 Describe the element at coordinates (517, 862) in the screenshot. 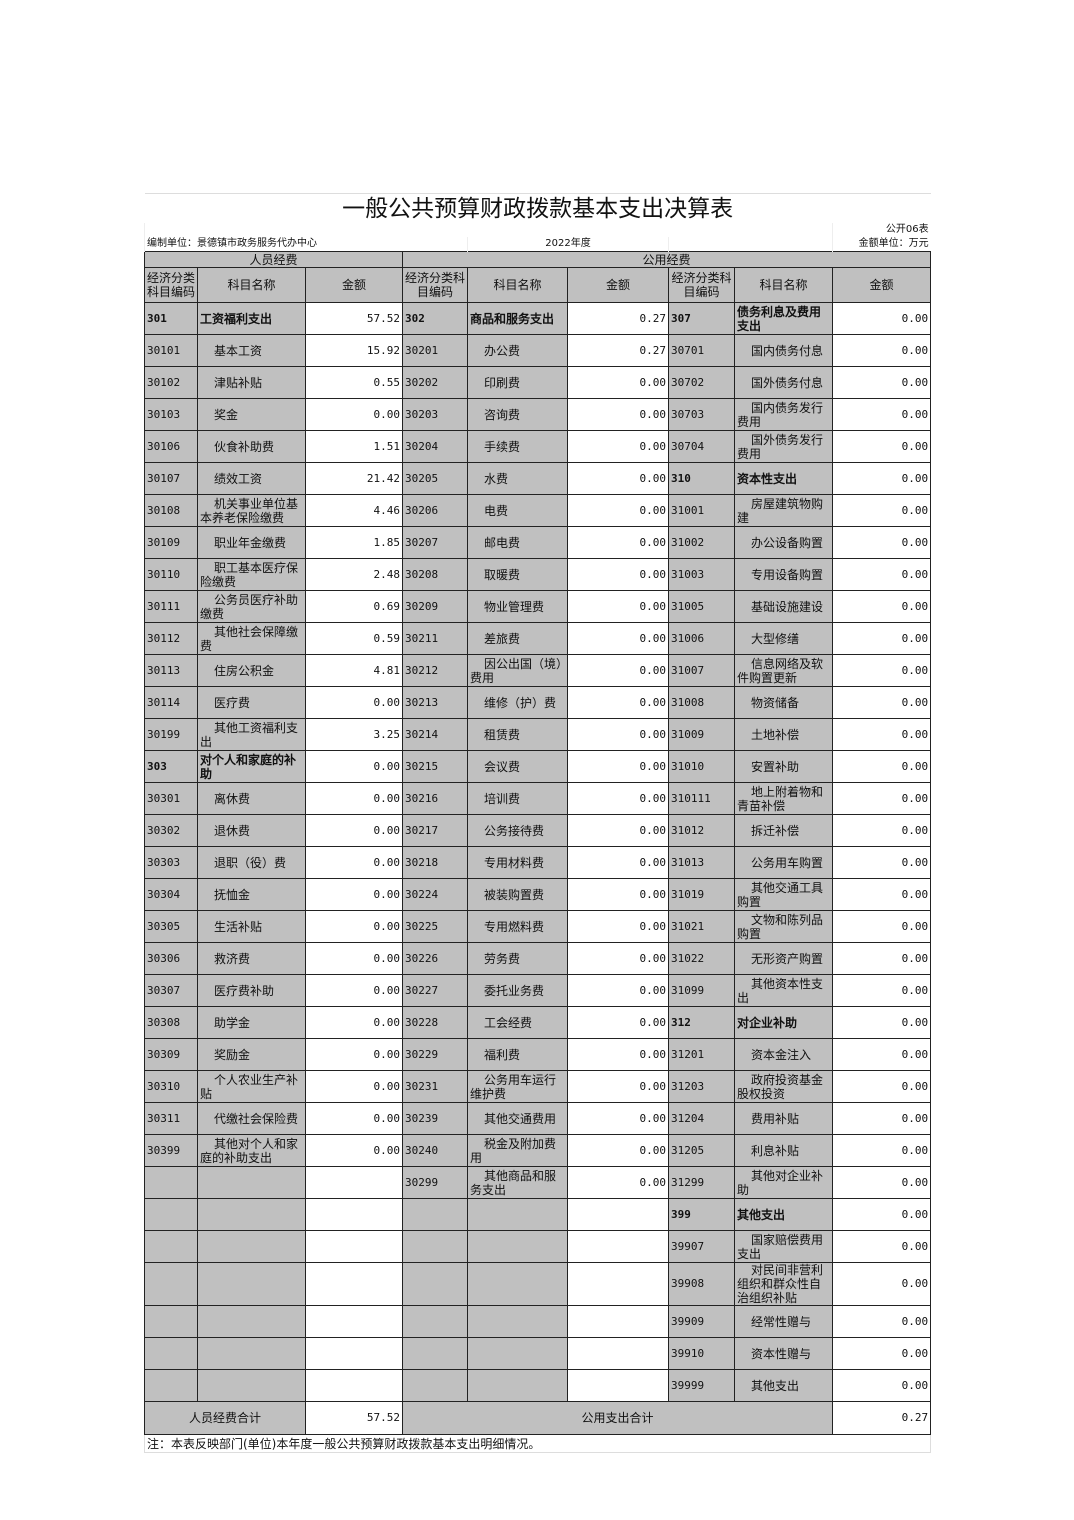

I see `name-cell: 专用材料费` at that location.